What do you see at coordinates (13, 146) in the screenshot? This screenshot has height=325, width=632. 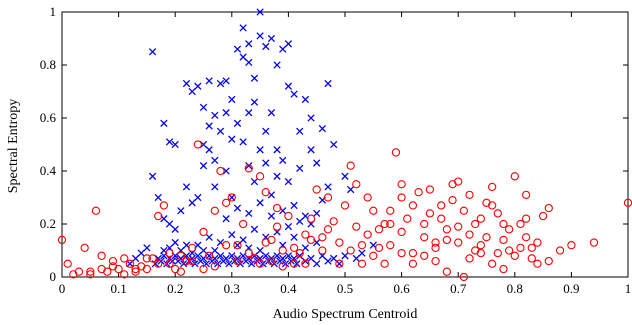 I see `y-axis-label: Spectral Entropy` at bounding box center [13, 146].